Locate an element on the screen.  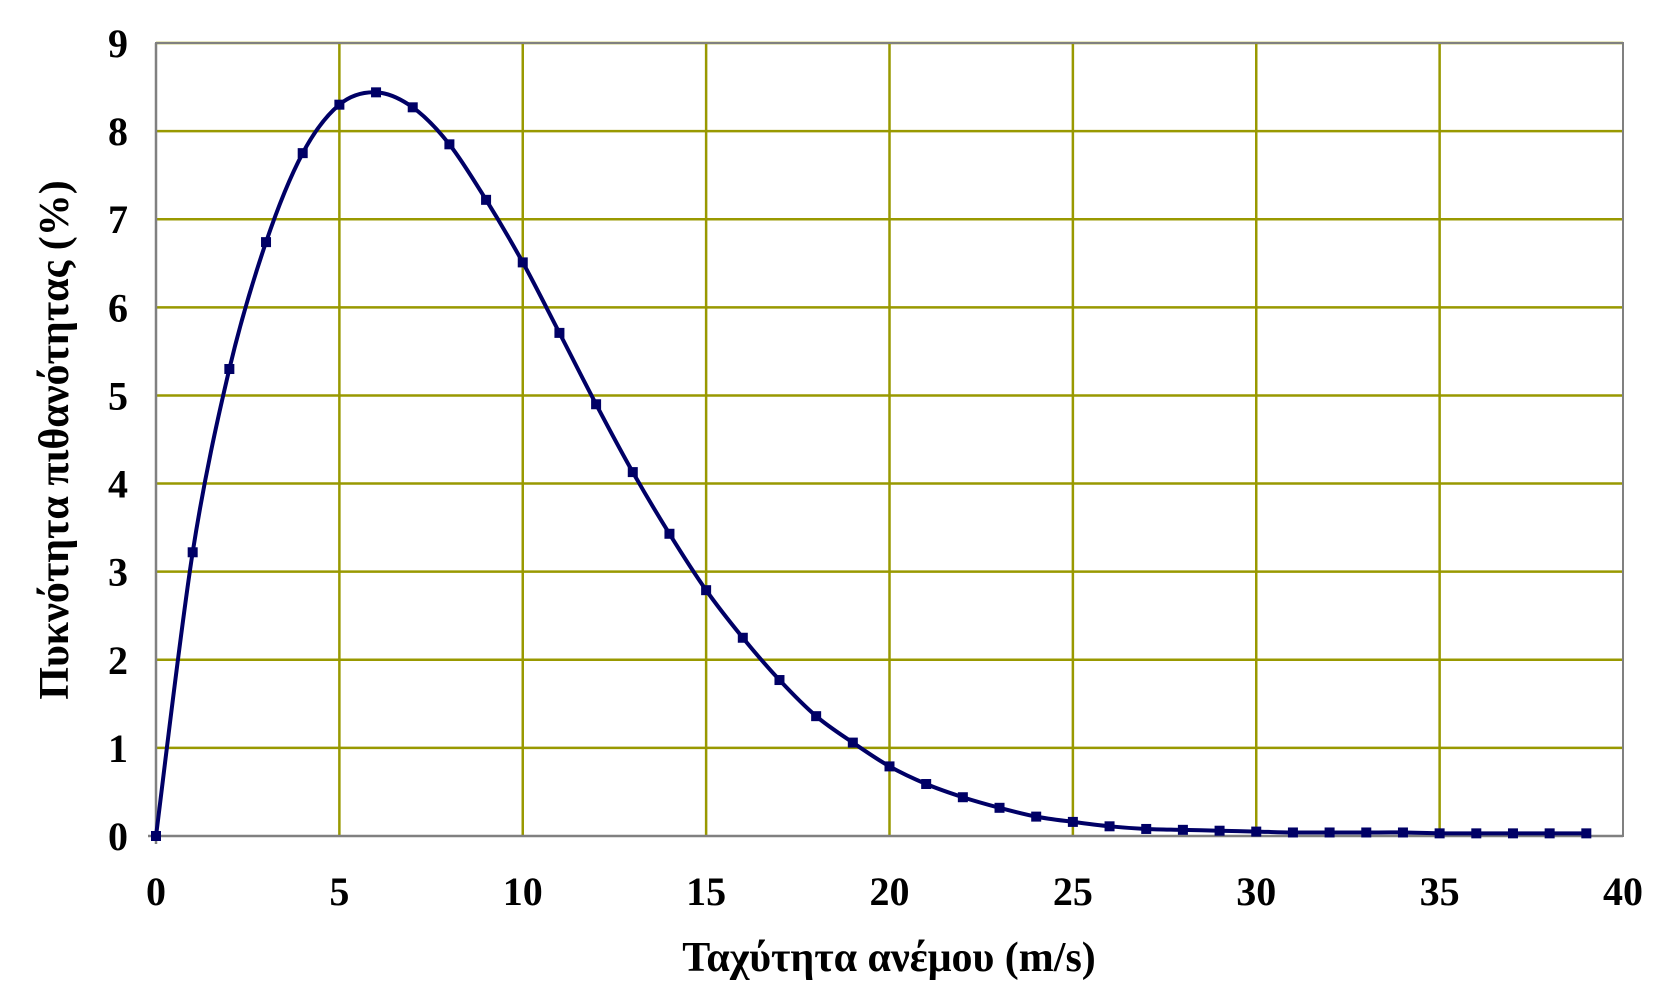
y-tick-label: 2 is located at coordinates (118, 660).